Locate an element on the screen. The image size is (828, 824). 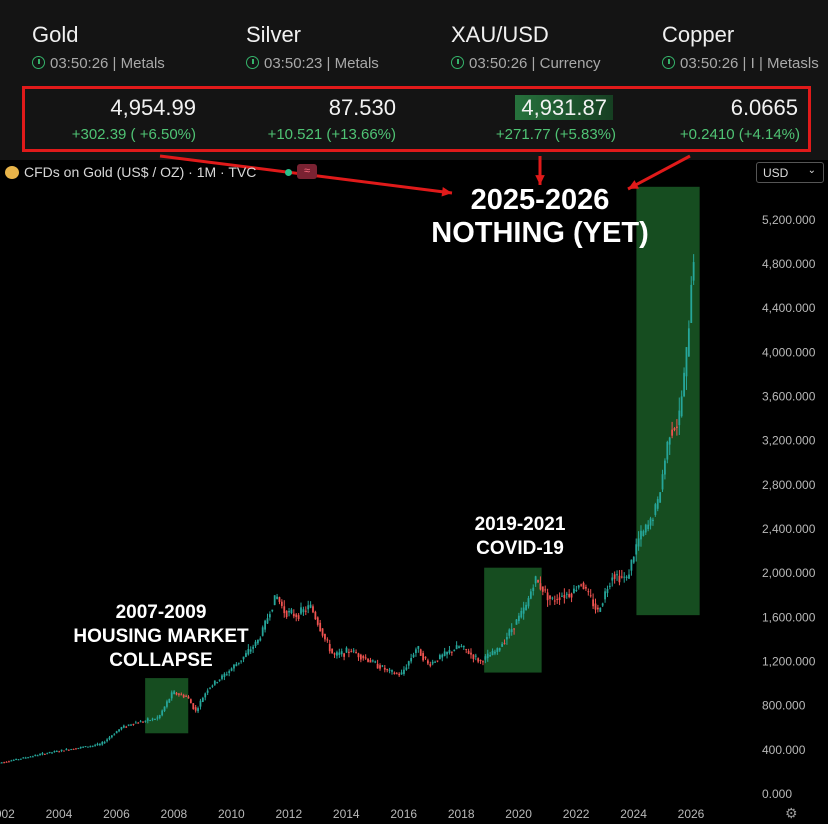
ticker-name-copper: Copper is located at coordinates (698, 34).